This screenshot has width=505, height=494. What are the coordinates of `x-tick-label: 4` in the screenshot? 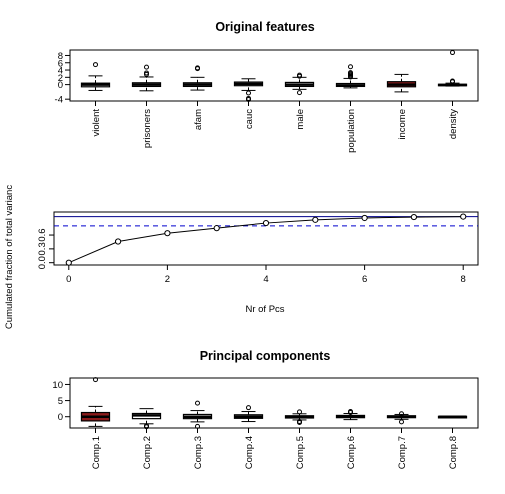 It's located at (265, 279).